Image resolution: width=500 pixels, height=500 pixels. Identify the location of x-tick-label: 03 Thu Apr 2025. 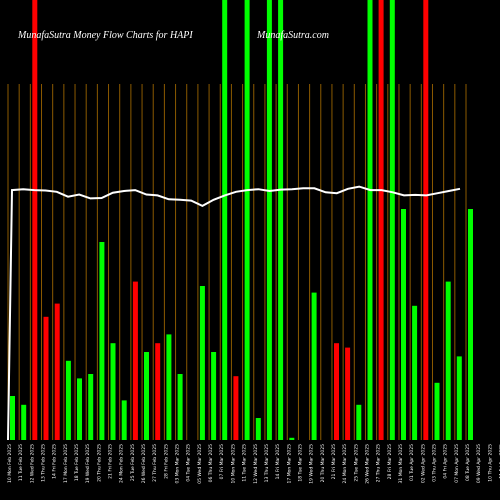
(435, 463).